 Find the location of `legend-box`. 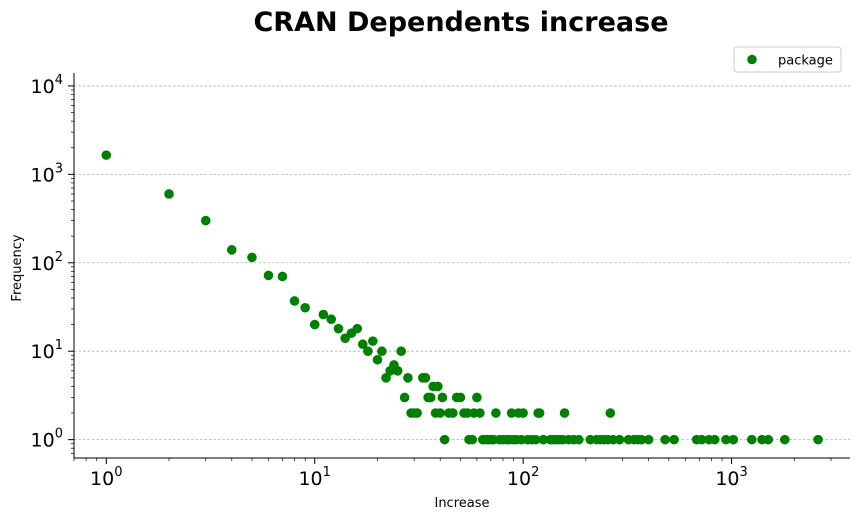

legend-box is located at coordinates (787, 59).